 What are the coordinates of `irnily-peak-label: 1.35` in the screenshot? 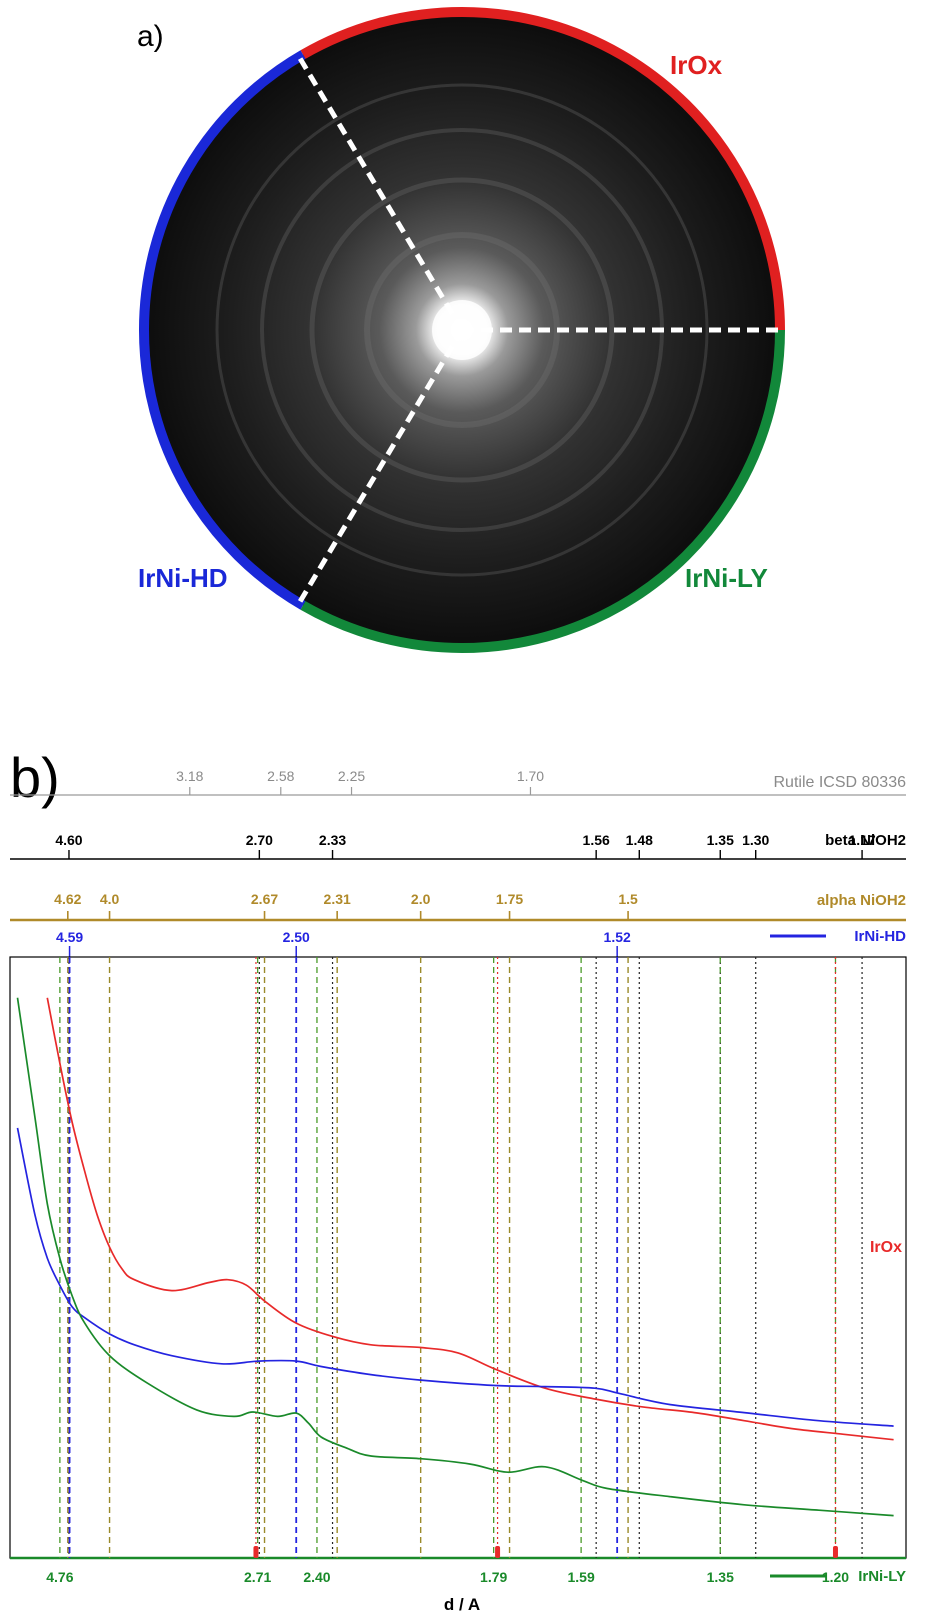 It's located at (720, 1577).